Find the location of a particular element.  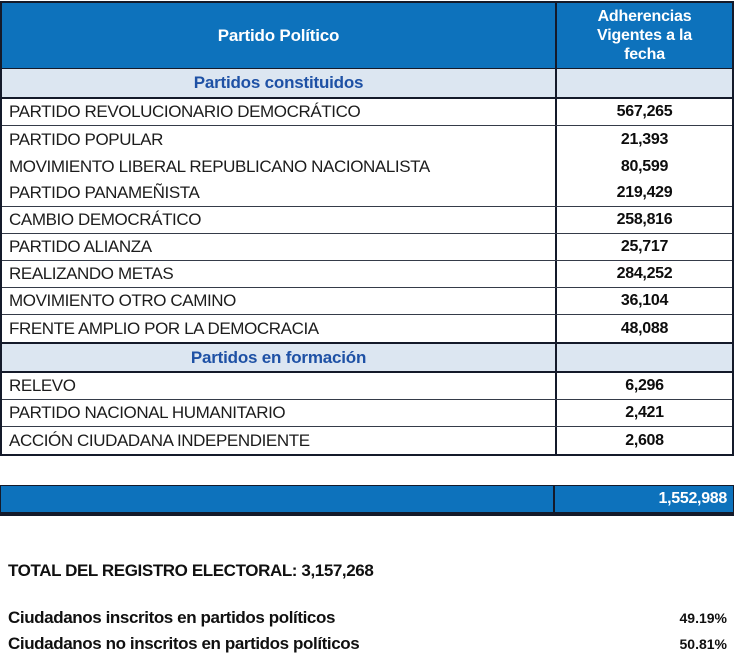

table-row: PARTIDO ALIANZA 25,717 is located at coordinates (367, 247).